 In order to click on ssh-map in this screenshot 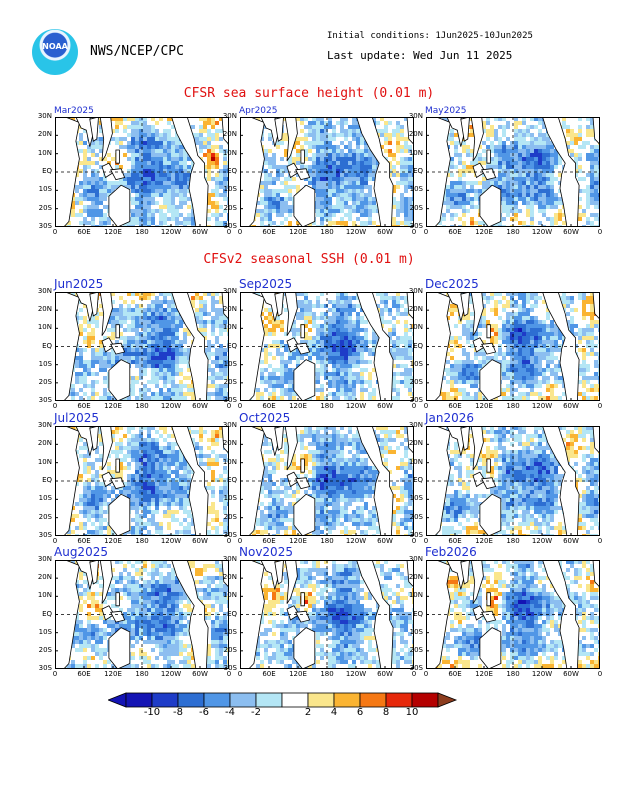, I will do `click(513, 172)`.